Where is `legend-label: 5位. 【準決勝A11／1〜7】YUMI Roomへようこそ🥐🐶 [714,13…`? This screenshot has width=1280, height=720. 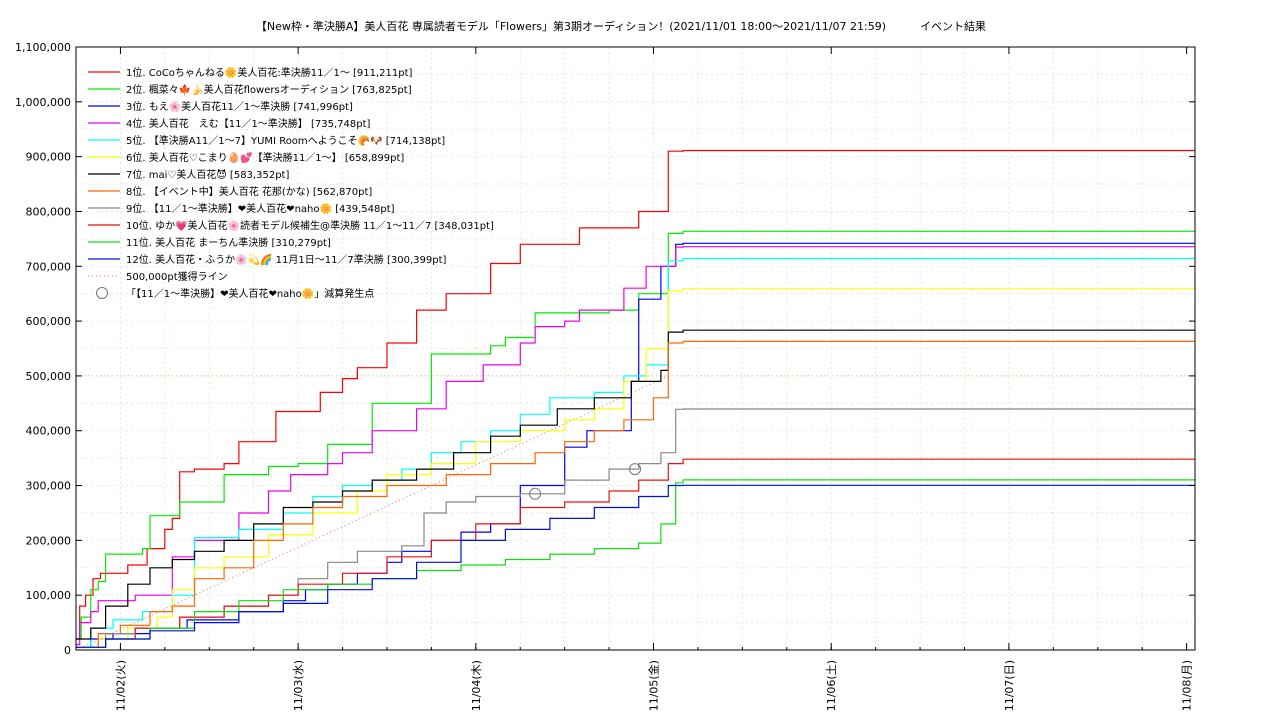 legend-label: 5位. 【準決勝A11／1〜7】YUMI Roomへようこそ🥐🐶 [714,13… is located at coordinates (285, 140).